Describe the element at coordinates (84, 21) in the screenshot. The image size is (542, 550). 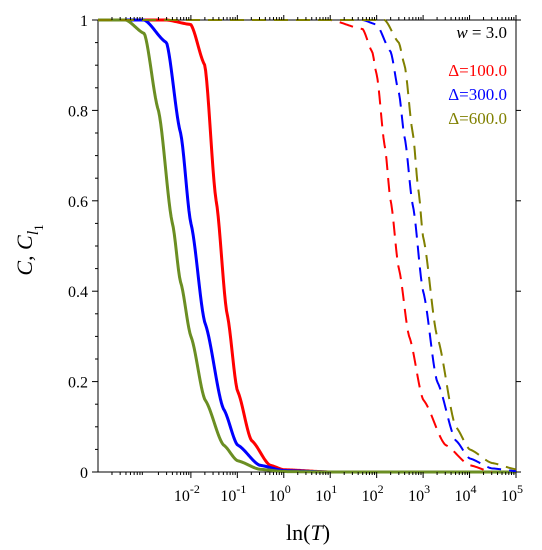
I see `y-tick-label: 1` at that location.